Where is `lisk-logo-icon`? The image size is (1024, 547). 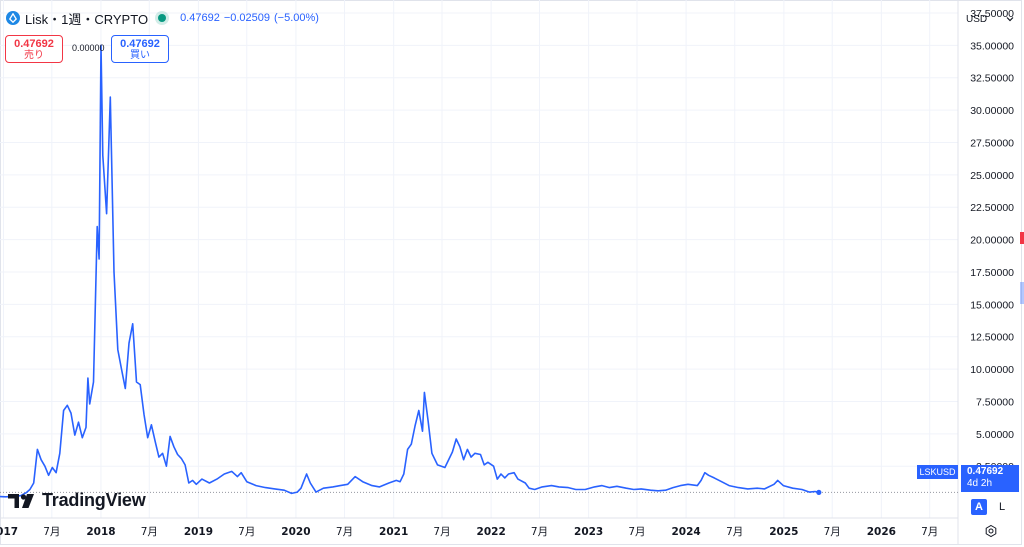 lisk-logo-icon is located at coordinates (13, 18).